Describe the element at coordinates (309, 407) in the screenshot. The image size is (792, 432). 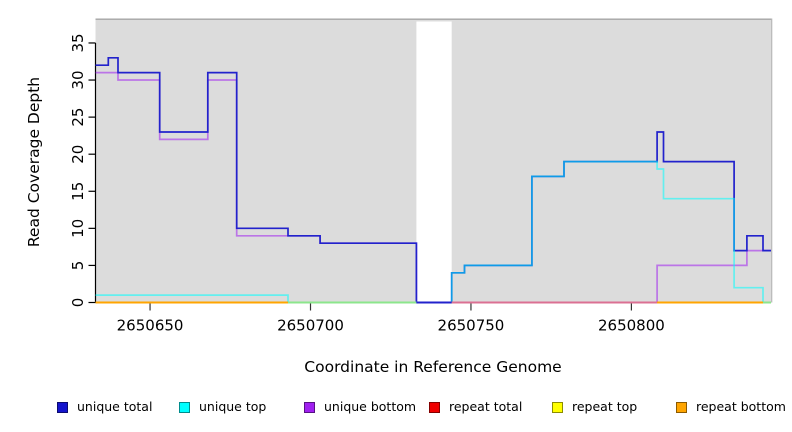
I see `unique-bottom-swatch-icon` at that location.